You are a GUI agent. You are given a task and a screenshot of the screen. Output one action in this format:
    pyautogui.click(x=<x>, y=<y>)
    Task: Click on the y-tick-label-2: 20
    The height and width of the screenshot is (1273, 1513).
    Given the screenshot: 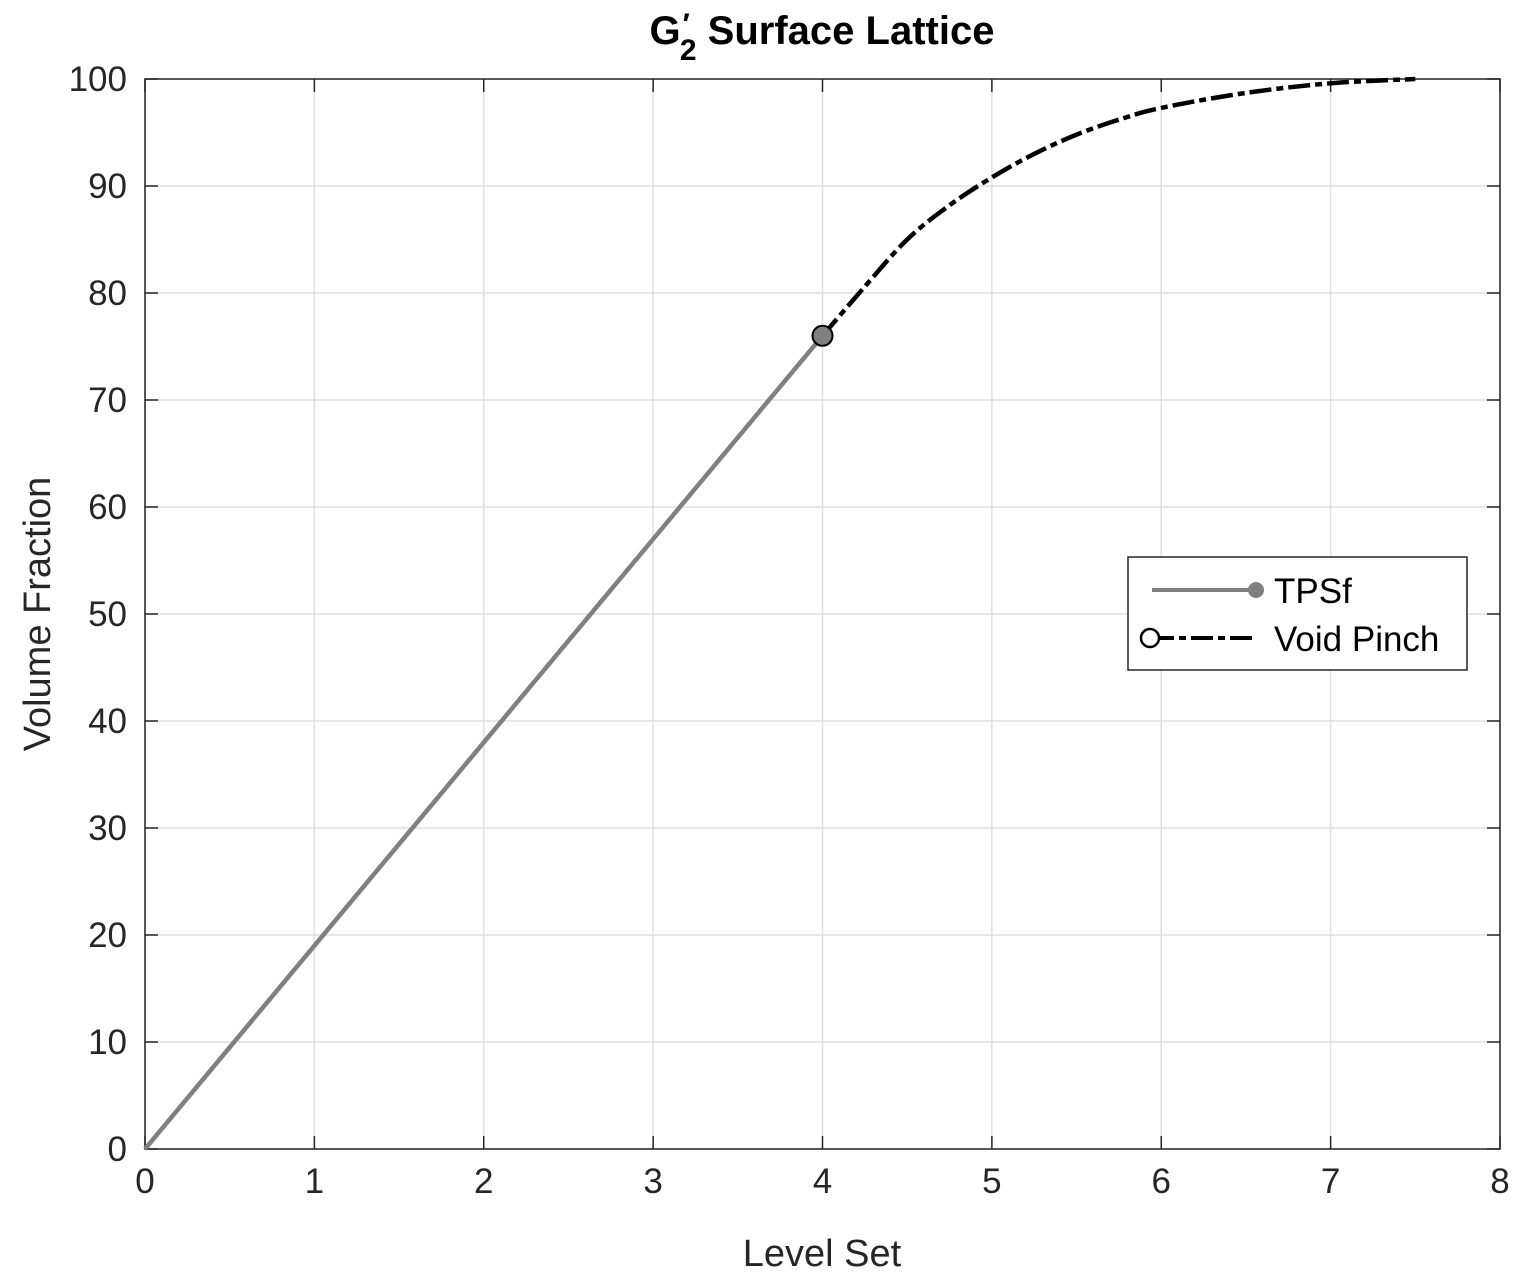 What is the action you would take?
    pyautogui.click(x=107, y=935)
    